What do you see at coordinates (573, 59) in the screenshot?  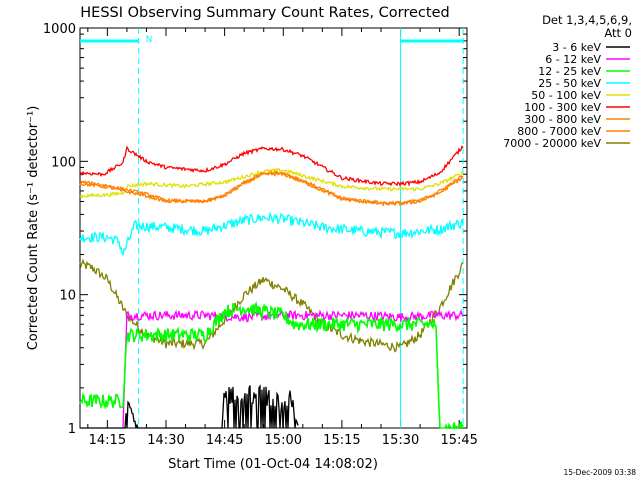 I see `legend-label: 6 - 12 keV` at bounding box center [573, 59].